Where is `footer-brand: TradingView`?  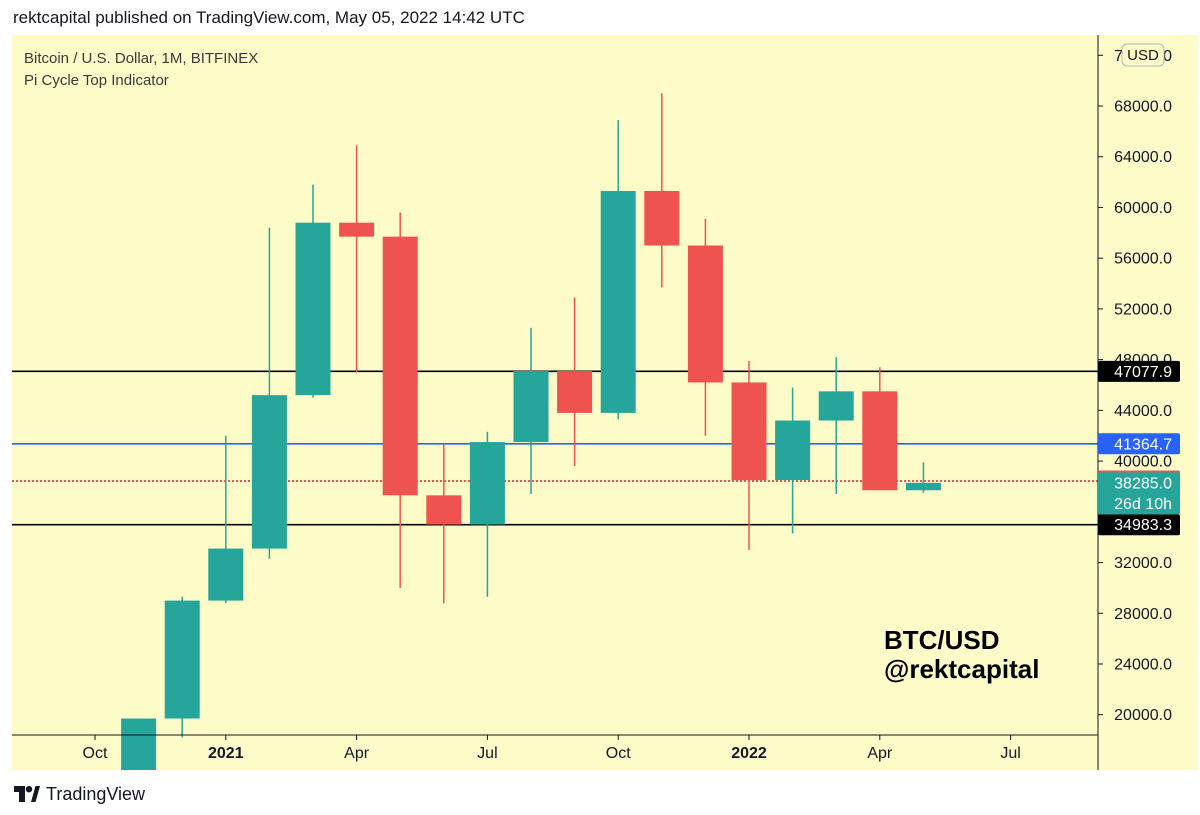
footer-brand: TradingView is located at coordinates (96, 793).